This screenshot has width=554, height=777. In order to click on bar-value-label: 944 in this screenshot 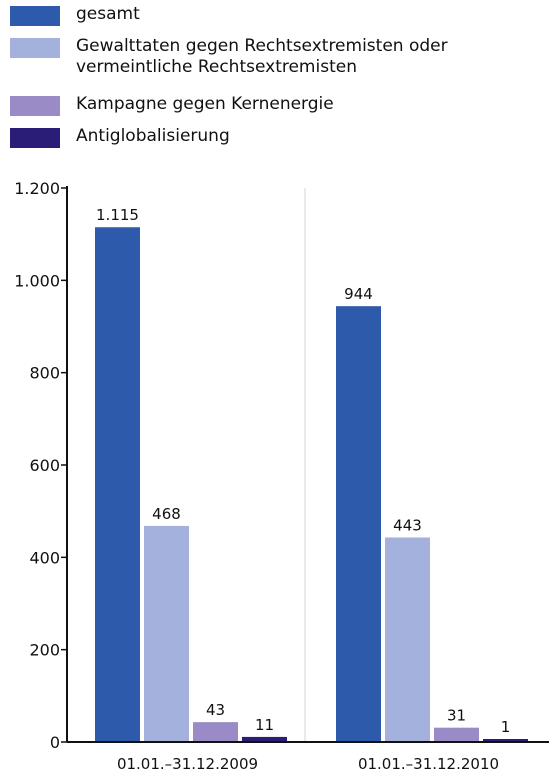, I will do `click(358, 294)`.